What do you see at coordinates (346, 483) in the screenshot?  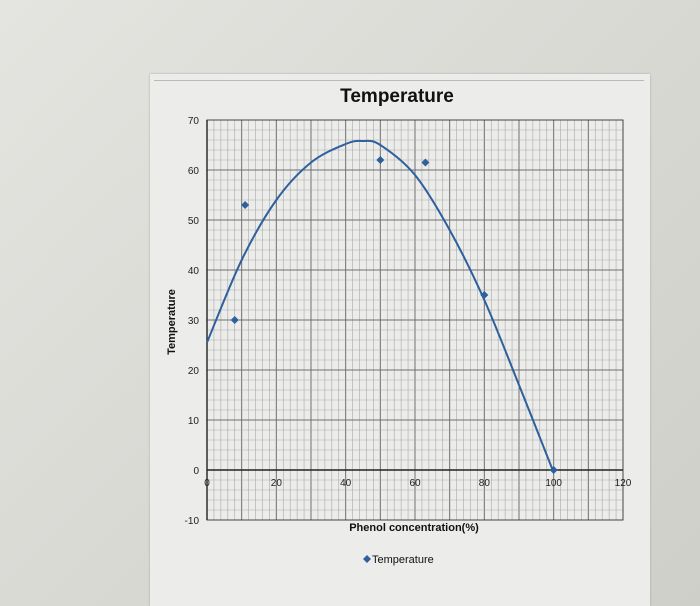 I see `x-tick-label: 40` at bounding box center [346, 483].